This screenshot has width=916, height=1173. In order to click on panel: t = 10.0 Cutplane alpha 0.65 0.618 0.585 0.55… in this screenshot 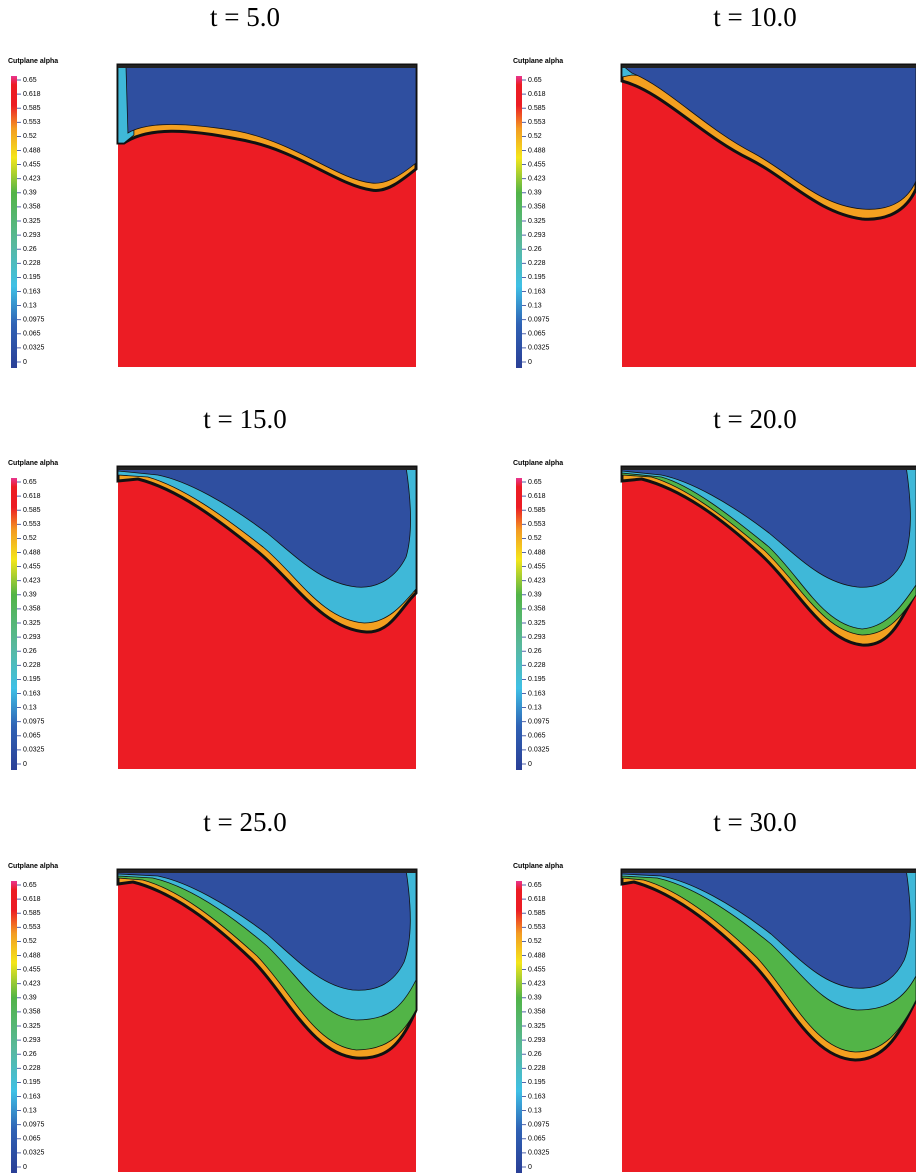, I will do `click(714, 185)`.